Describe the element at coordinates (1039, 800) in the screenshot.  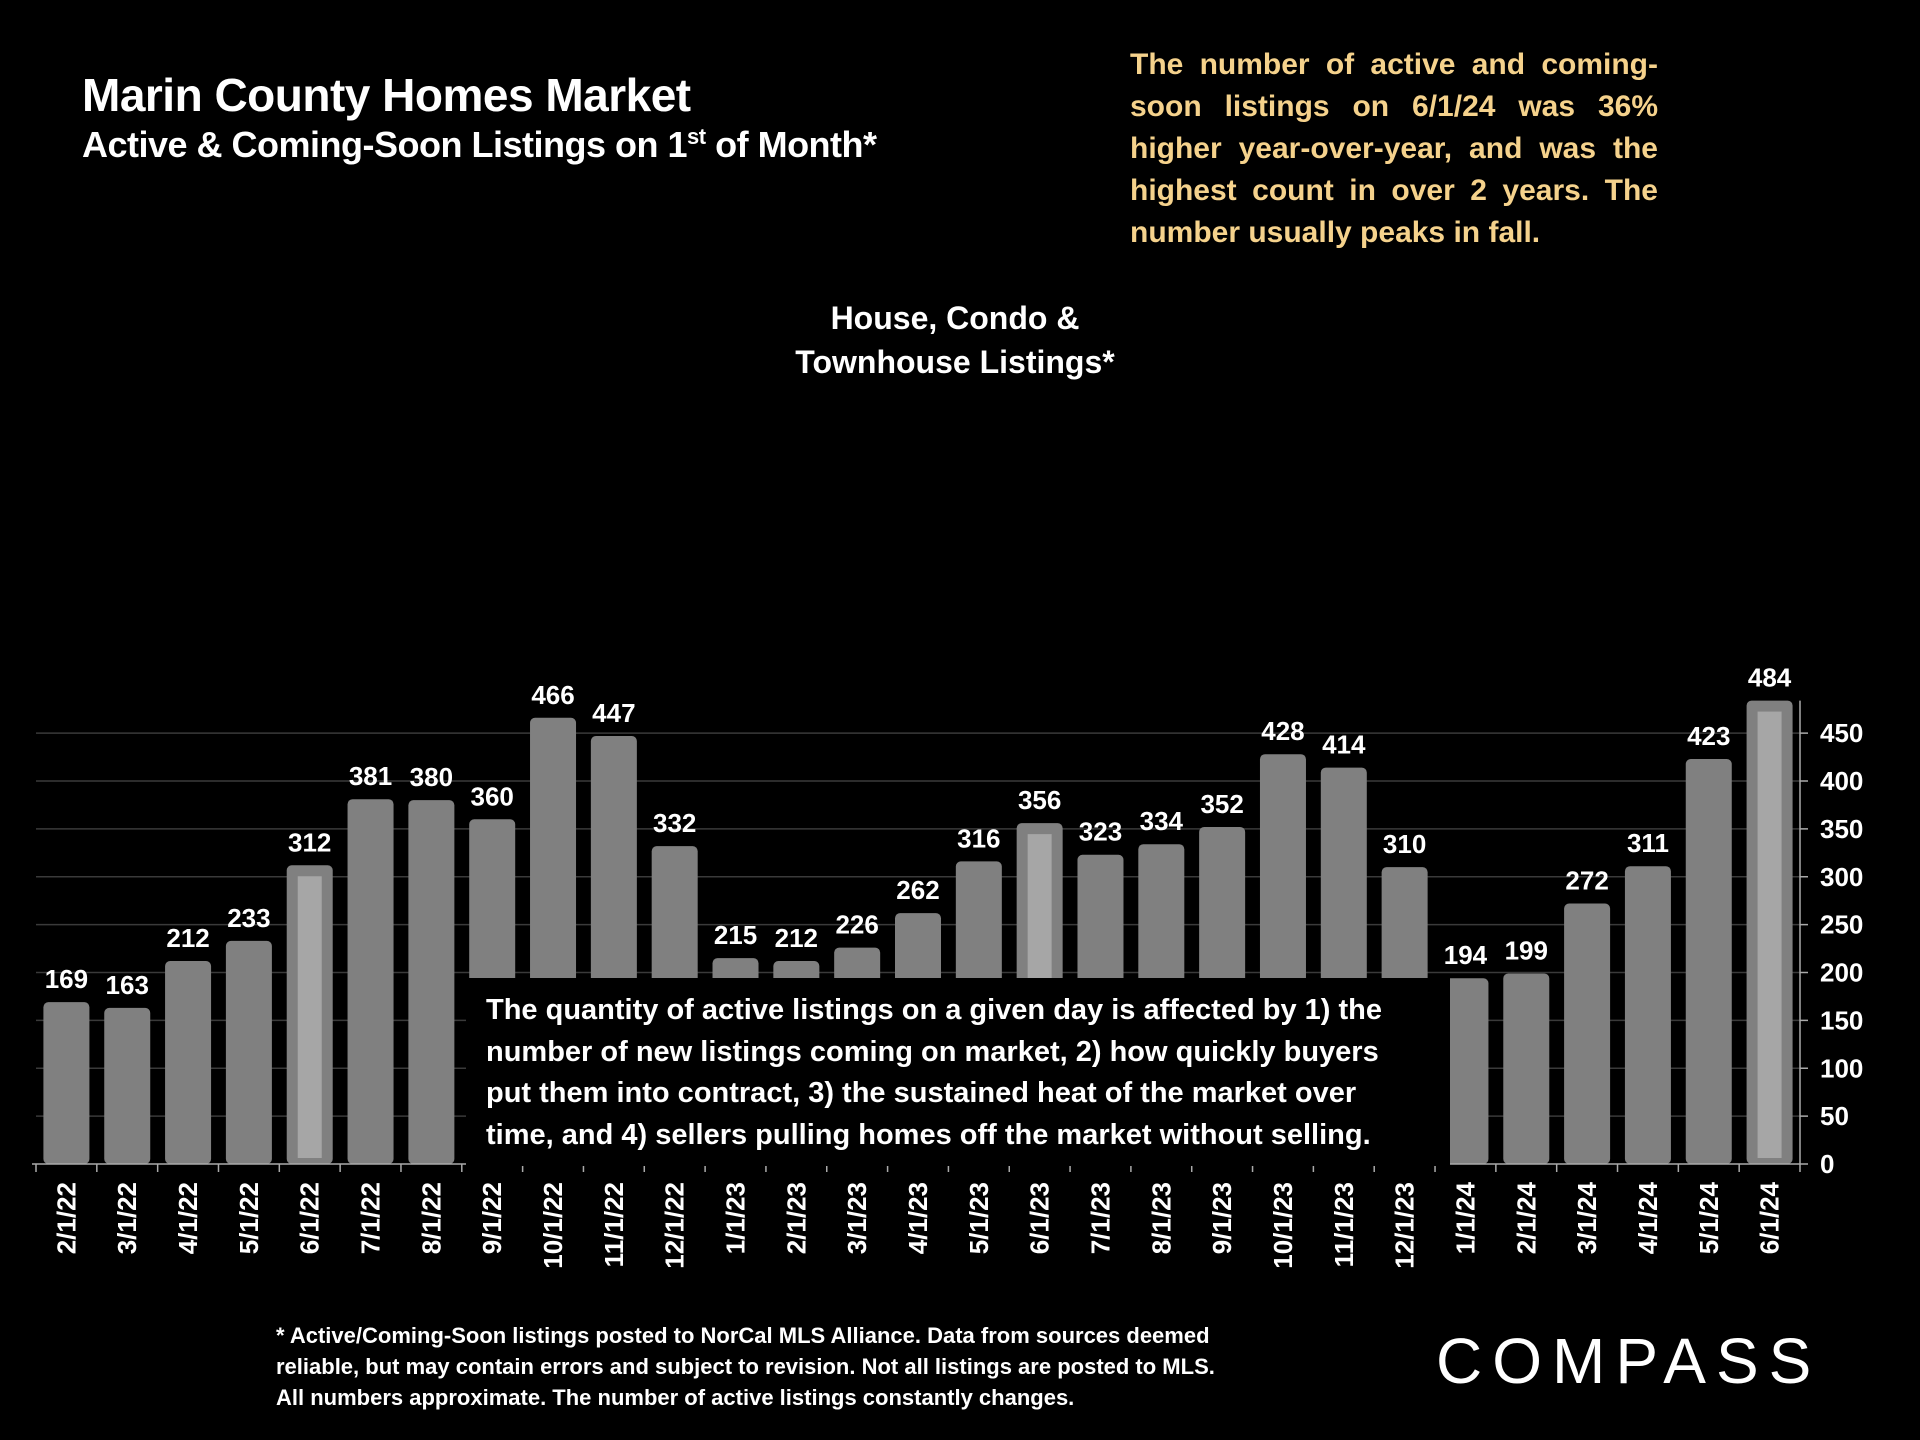
I see `data-label: 356` at that location.